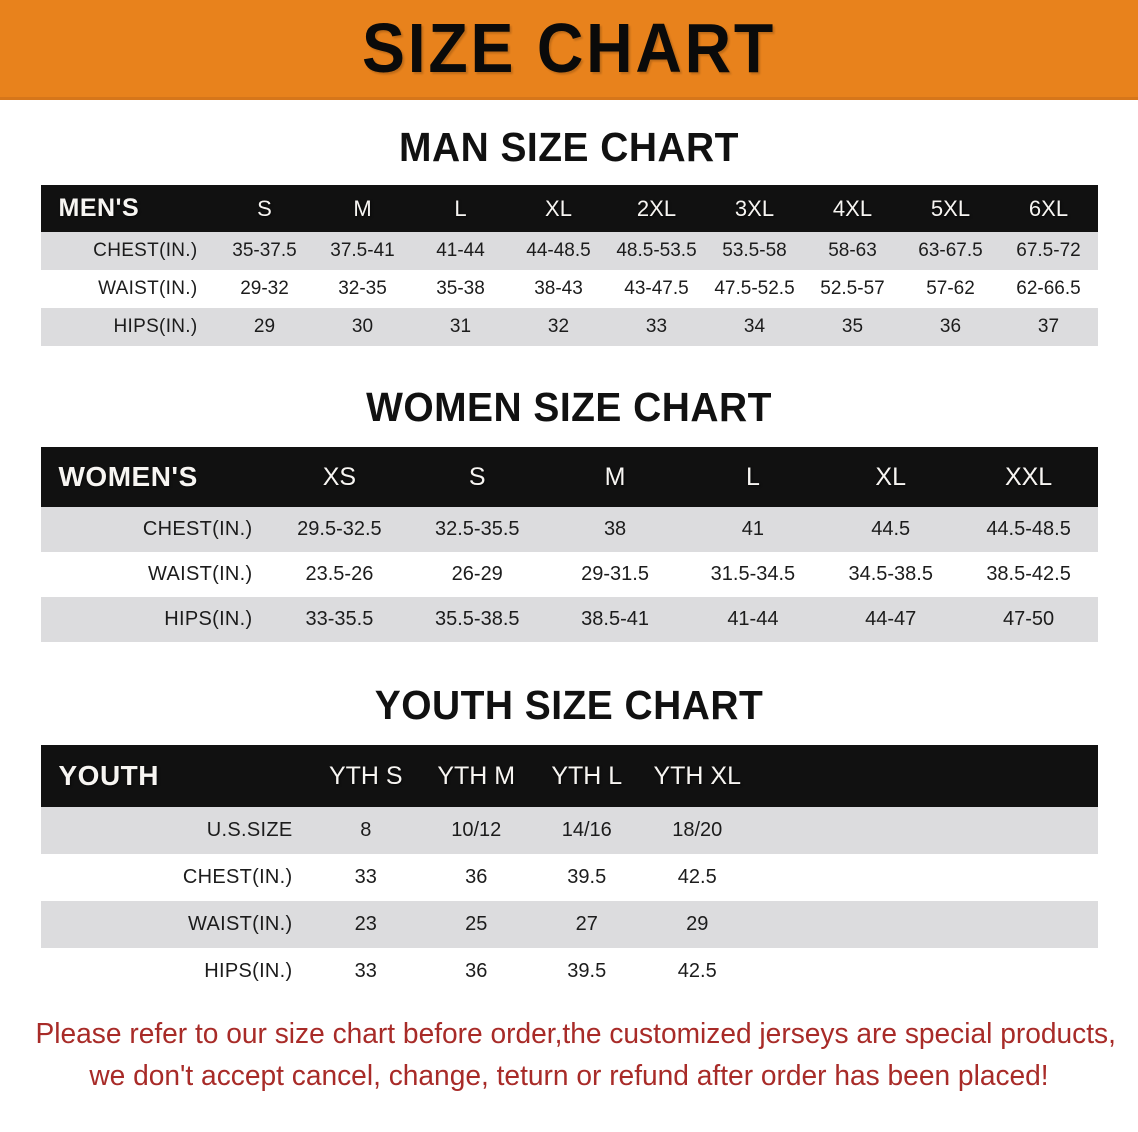 The height and width of the screenshot is (1132, 1138). Describe the element at coordinates (852, 289) in the screenshot. I see `table-cell: 52.5-57` at that location.